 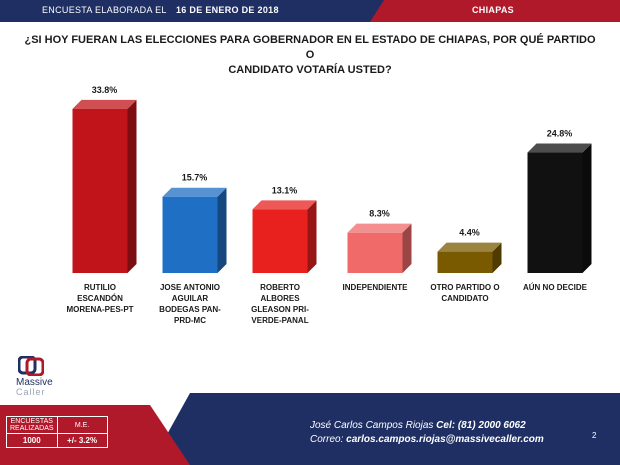 What do you see at coordinates (497, 257) in the screenshot?
I see `bar-5-side` at bounding box center [497, 257].